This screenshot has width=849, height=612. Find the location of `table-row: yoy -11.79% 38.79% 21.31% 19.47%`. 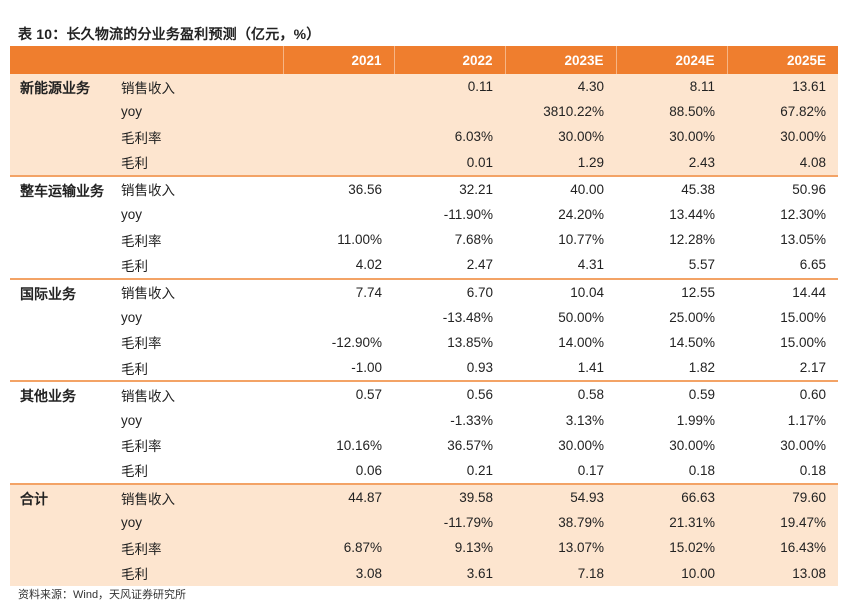

table-row: yoy -11.79% 38.79% 21.31% 19.47% is located at coordinates (424, 523).